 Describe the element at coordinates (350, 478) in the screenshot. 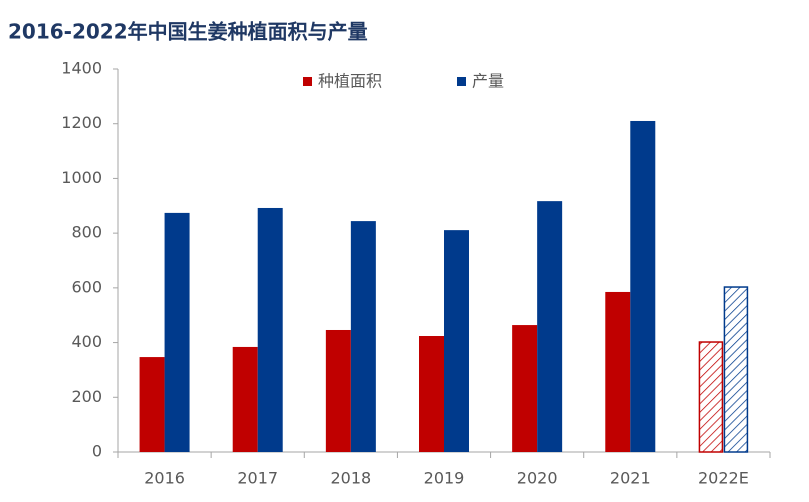

I see `x-tick-label: 2018` at that location.